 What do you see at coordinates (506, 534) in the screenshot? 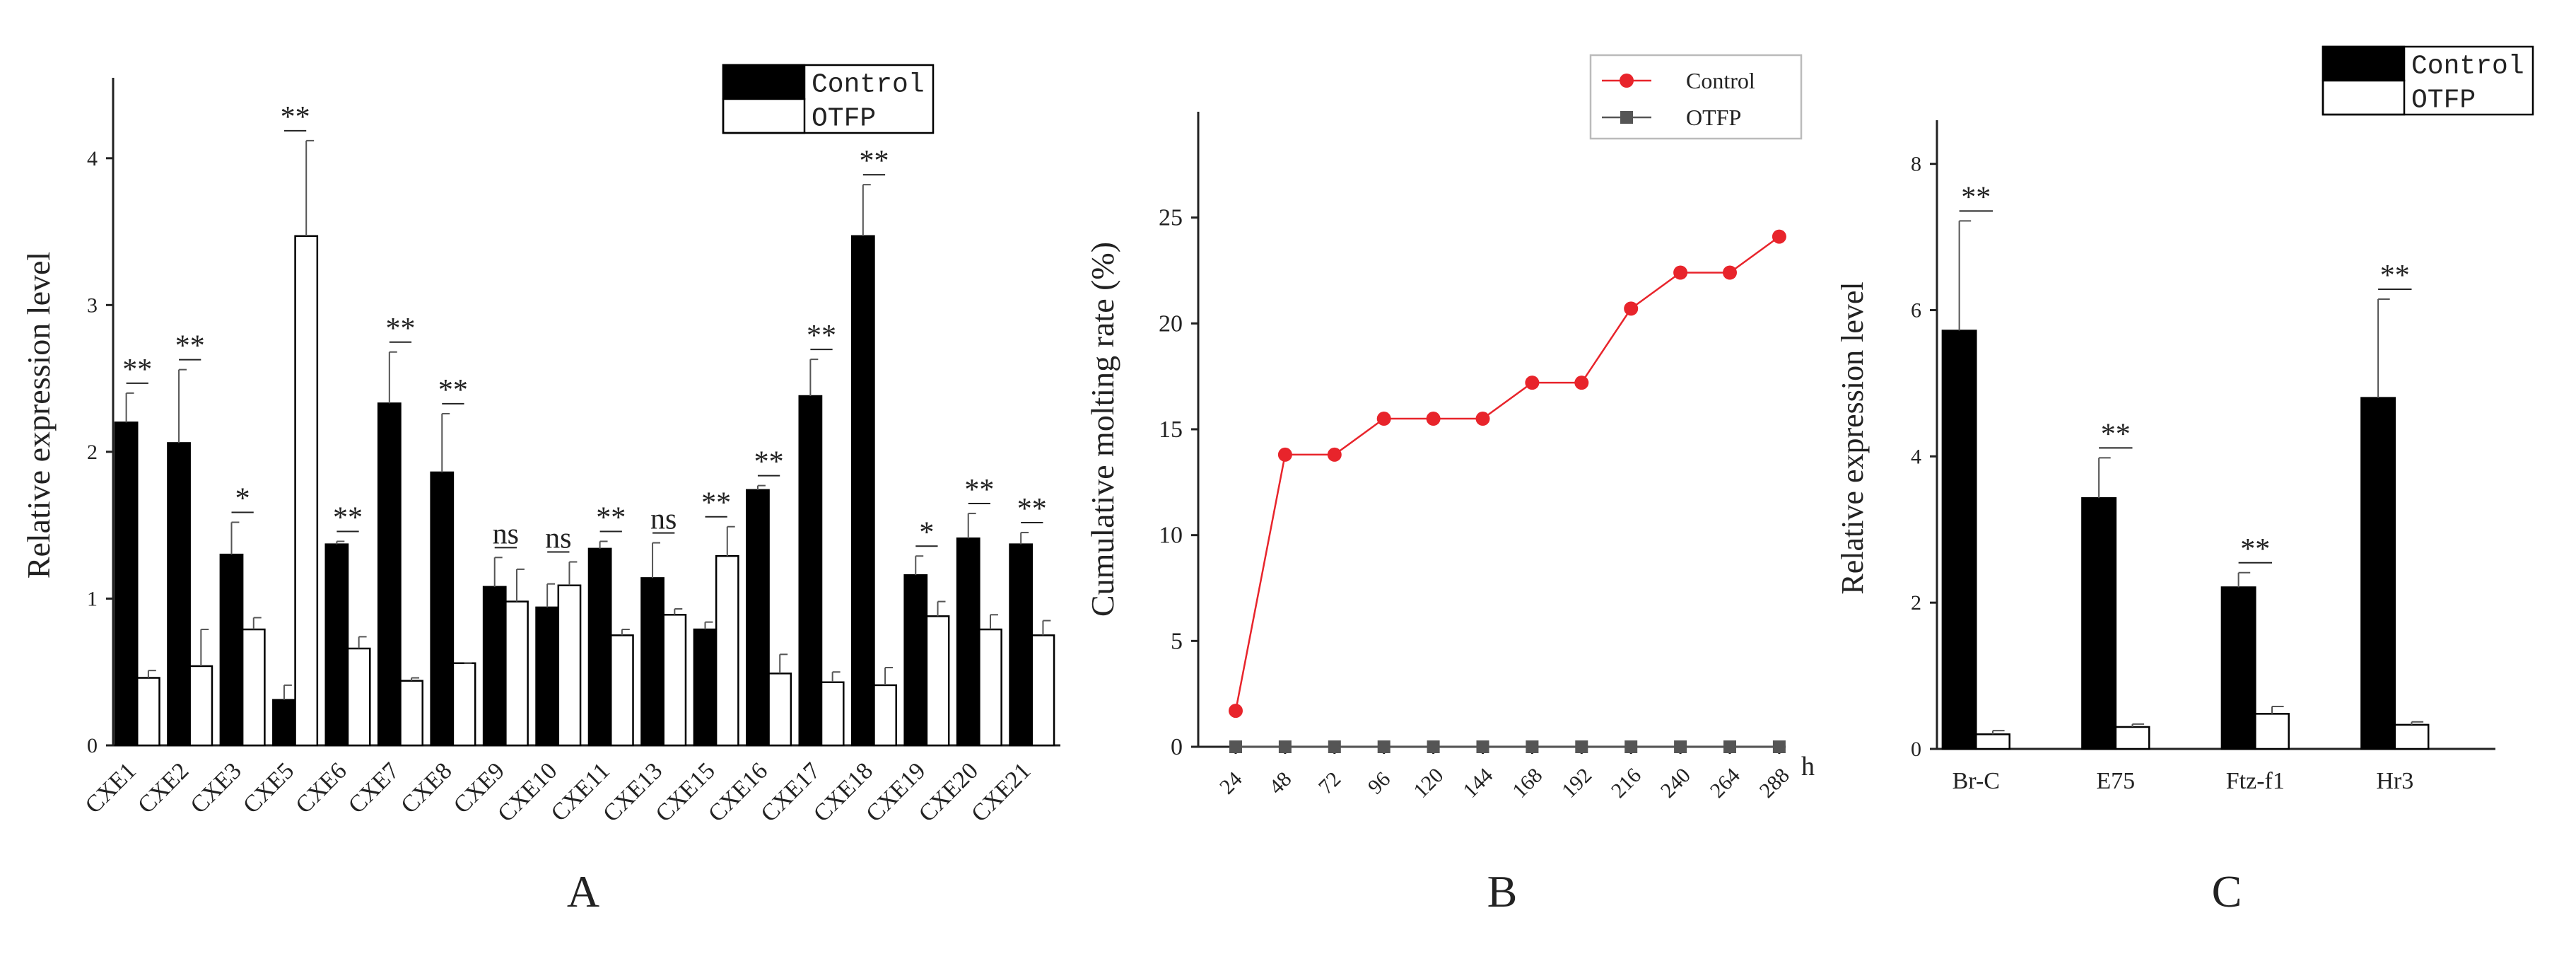
I see `significance-label: ns` at bounding box center [506, 534].